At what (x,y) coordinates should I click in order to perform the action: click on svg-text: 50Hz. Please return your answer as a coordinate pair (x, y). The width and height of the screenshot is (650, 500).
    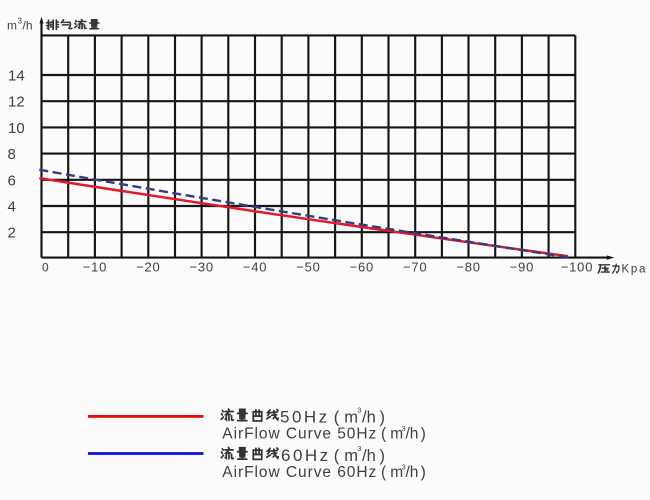
    Looking at the image, I should click on (305, 417).